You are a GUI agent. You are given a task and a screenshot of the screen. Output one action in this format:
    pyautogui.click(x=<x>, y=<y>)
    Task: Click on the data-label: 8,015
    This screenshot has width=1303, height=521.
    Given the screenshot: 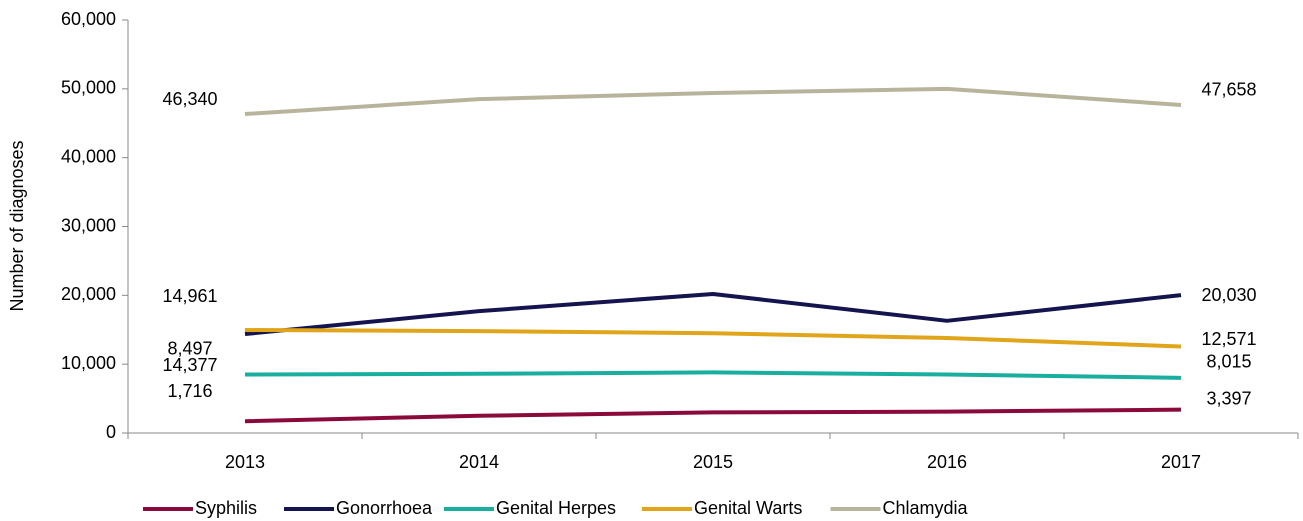 What is the action you would take?
    pyautogui.click(x=1228, y=362)
    